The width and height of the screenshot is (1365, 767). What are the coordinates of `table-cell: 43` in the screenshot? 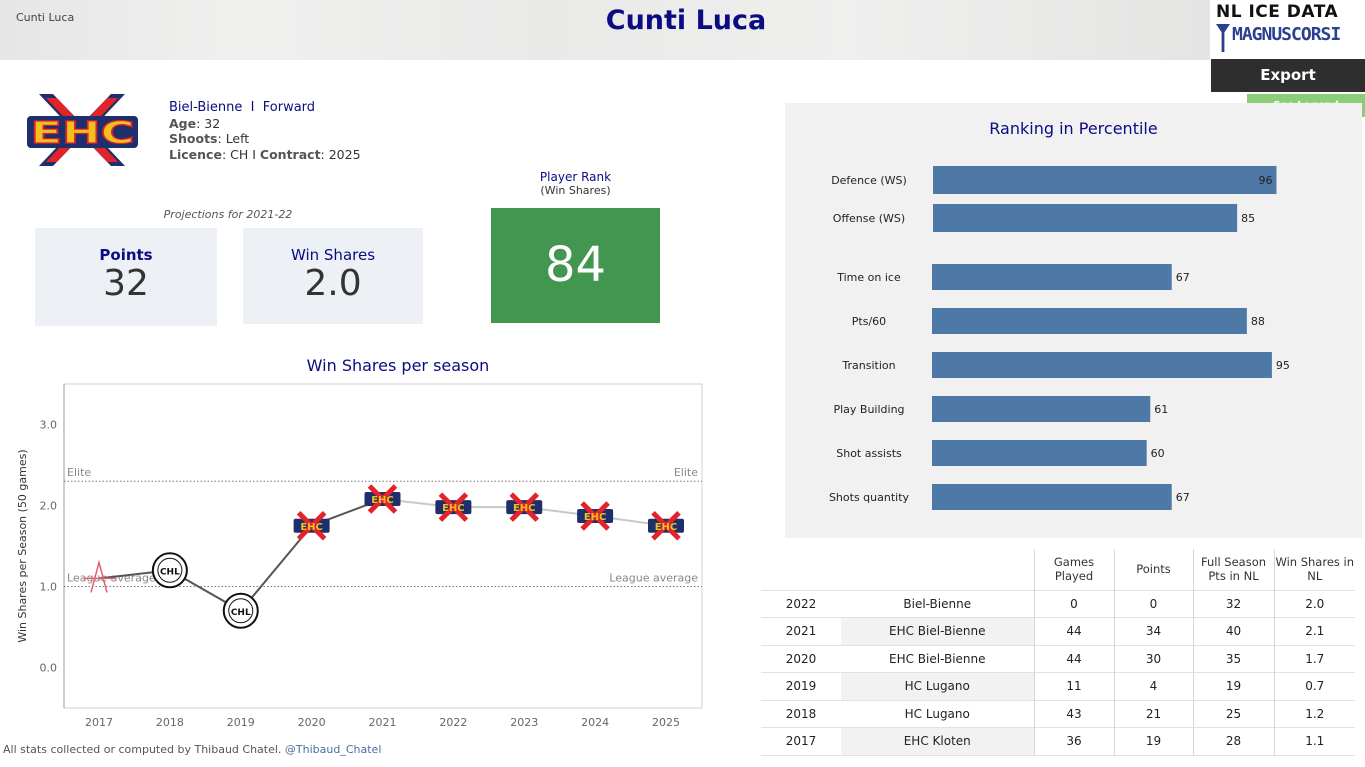 It's located at (1073, 714).